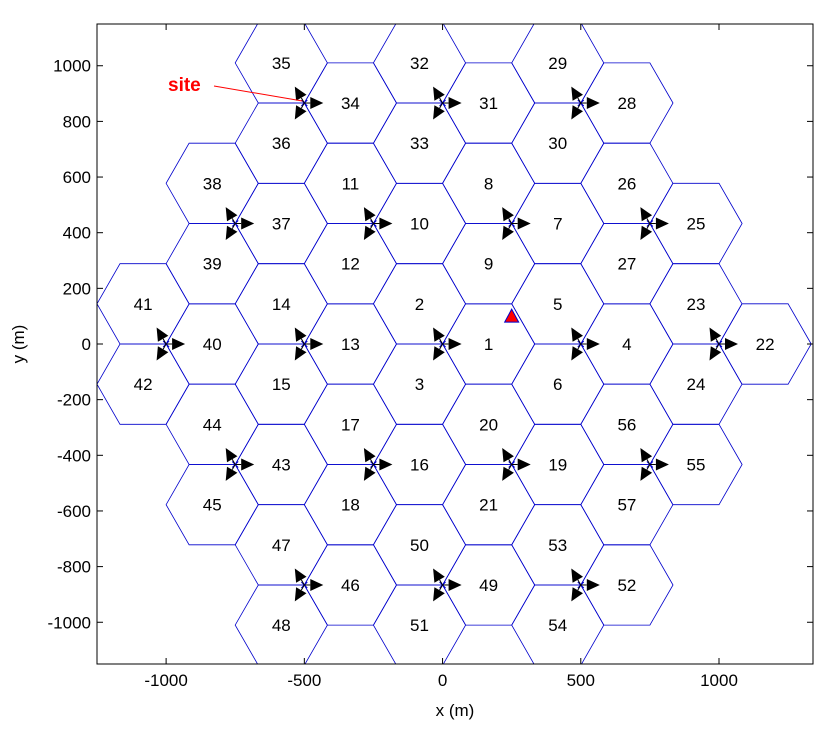 The height and width of the screenshot is (731, 830). I want to click on cell-label: 34, so click(350, 103).